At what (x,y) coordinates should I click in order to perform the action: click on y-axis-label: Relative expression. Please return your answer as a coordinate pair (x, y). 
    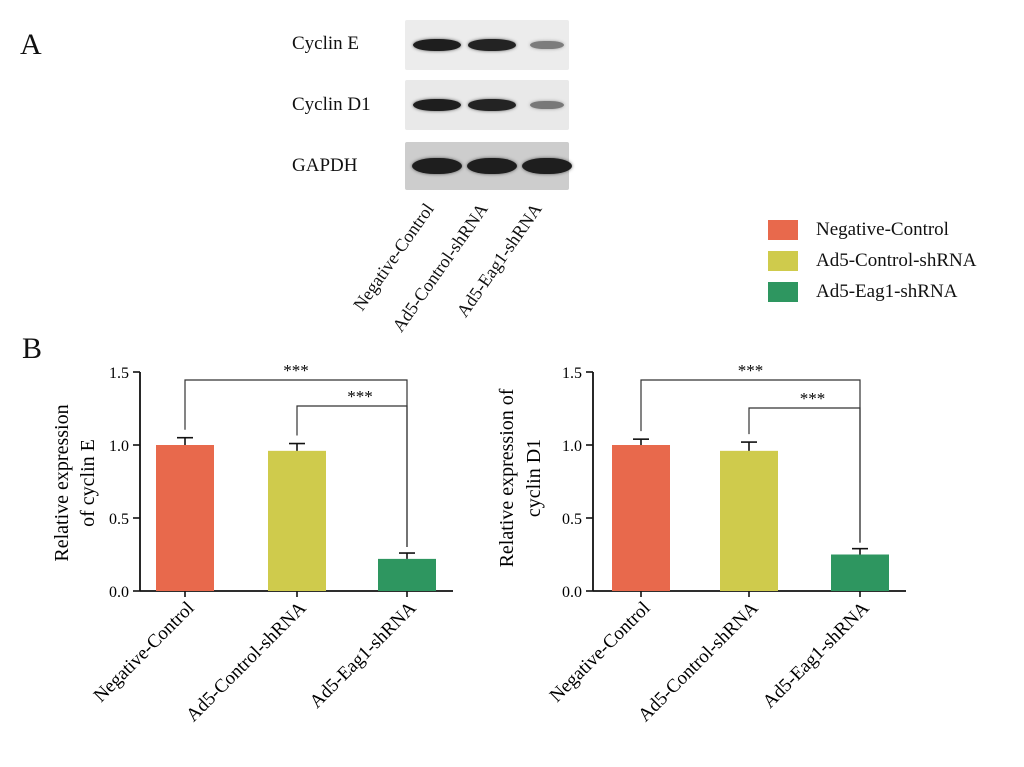
    Looking at the image, I should click on (62, 482).